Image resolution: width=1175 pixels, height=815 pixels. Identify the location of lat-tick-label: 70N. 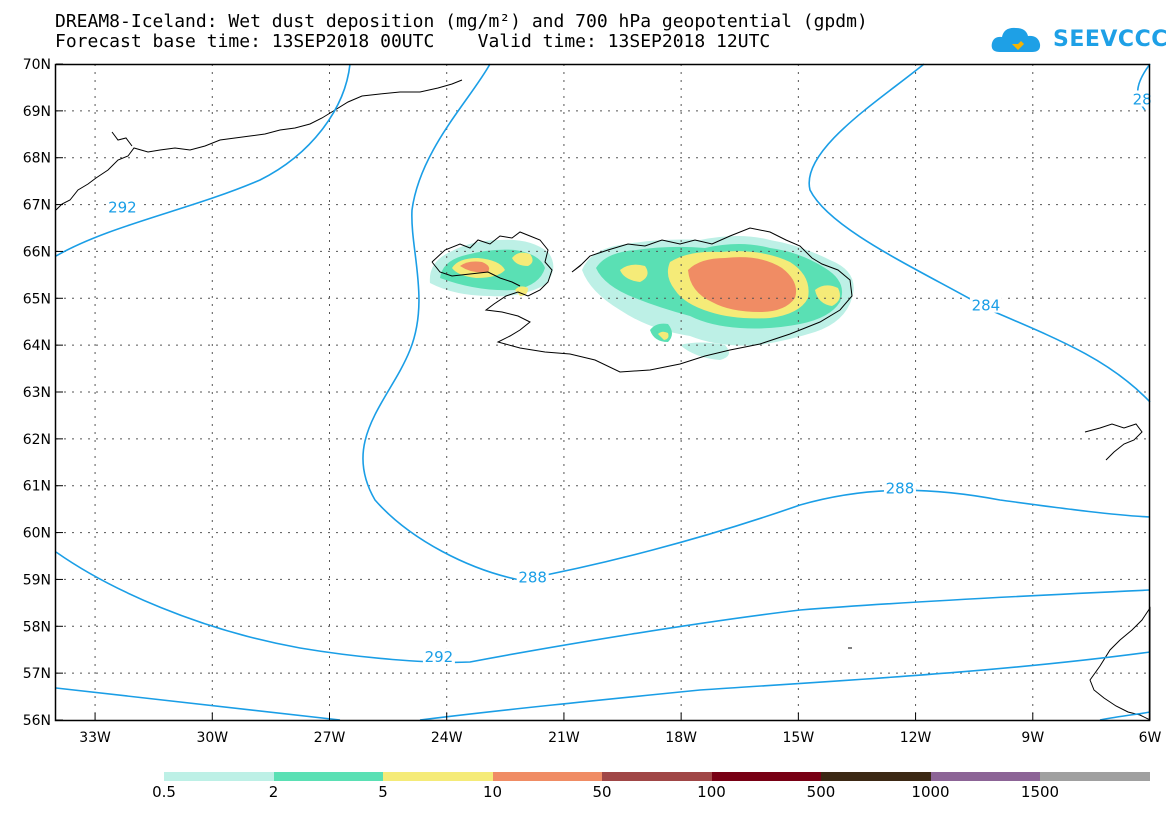
(37, 65).